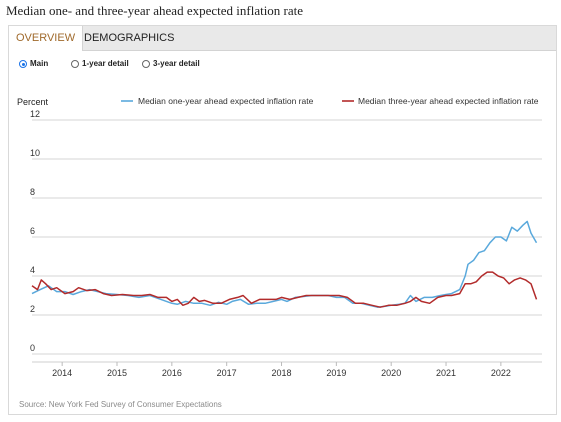 This screenshot has height=422, width=561. Describe the element at coordinates (46, 38) in the screenshot. I see `tab-overview: OVERVIEW` at that location.